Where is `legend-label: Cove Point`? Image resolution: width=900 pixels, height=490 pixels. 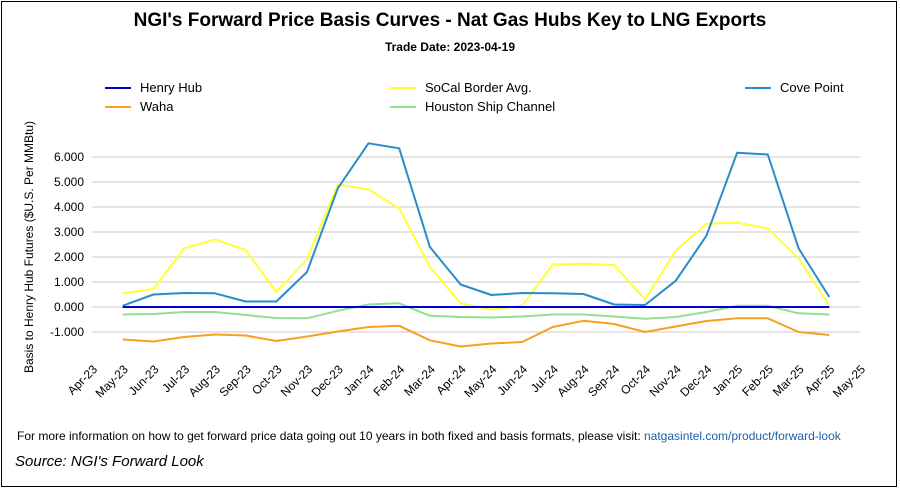 legend-label: Cove Point is located at coordinates (812, 87).